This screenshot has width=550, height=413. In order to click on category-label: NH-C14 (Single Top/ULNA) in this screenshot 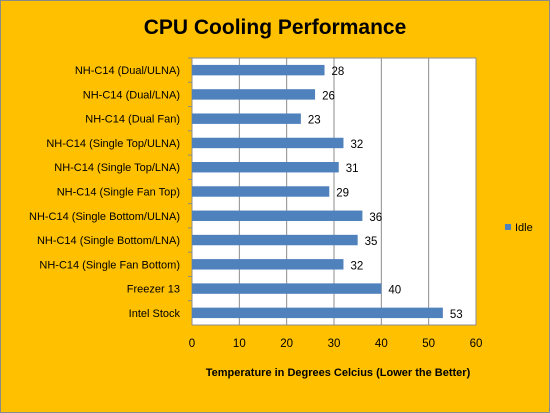, I will do `click(113, 144)`.